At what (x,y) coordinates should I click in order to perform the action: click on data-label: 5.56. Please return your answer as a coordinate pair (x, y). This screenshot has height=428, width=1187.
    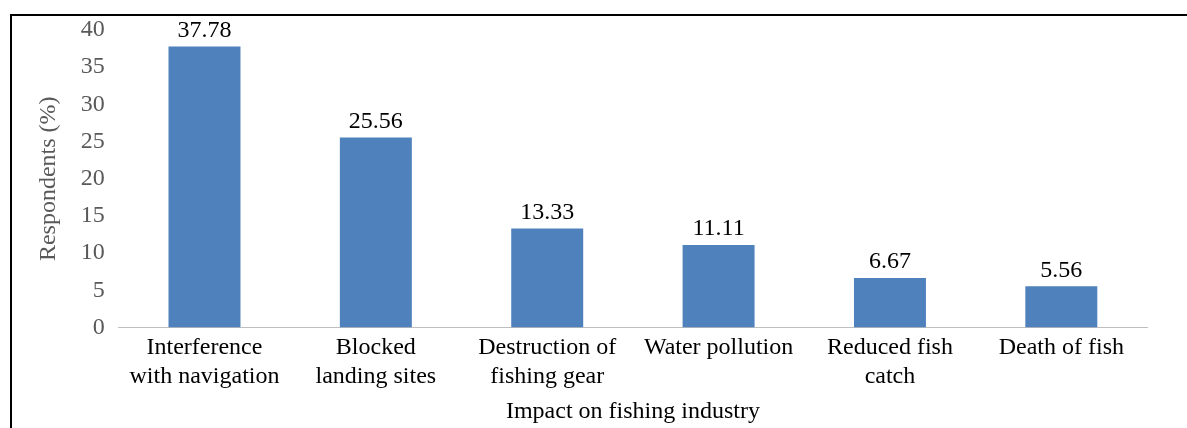
    Looking at the image, I should click on (1061, 268).